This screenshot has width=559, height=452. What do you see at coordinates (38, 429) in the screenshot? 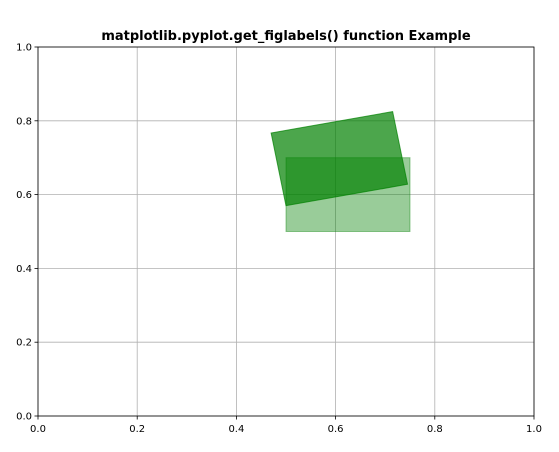
I see `x-tick-label-0: 0.0` at bounding box center [38, 429].